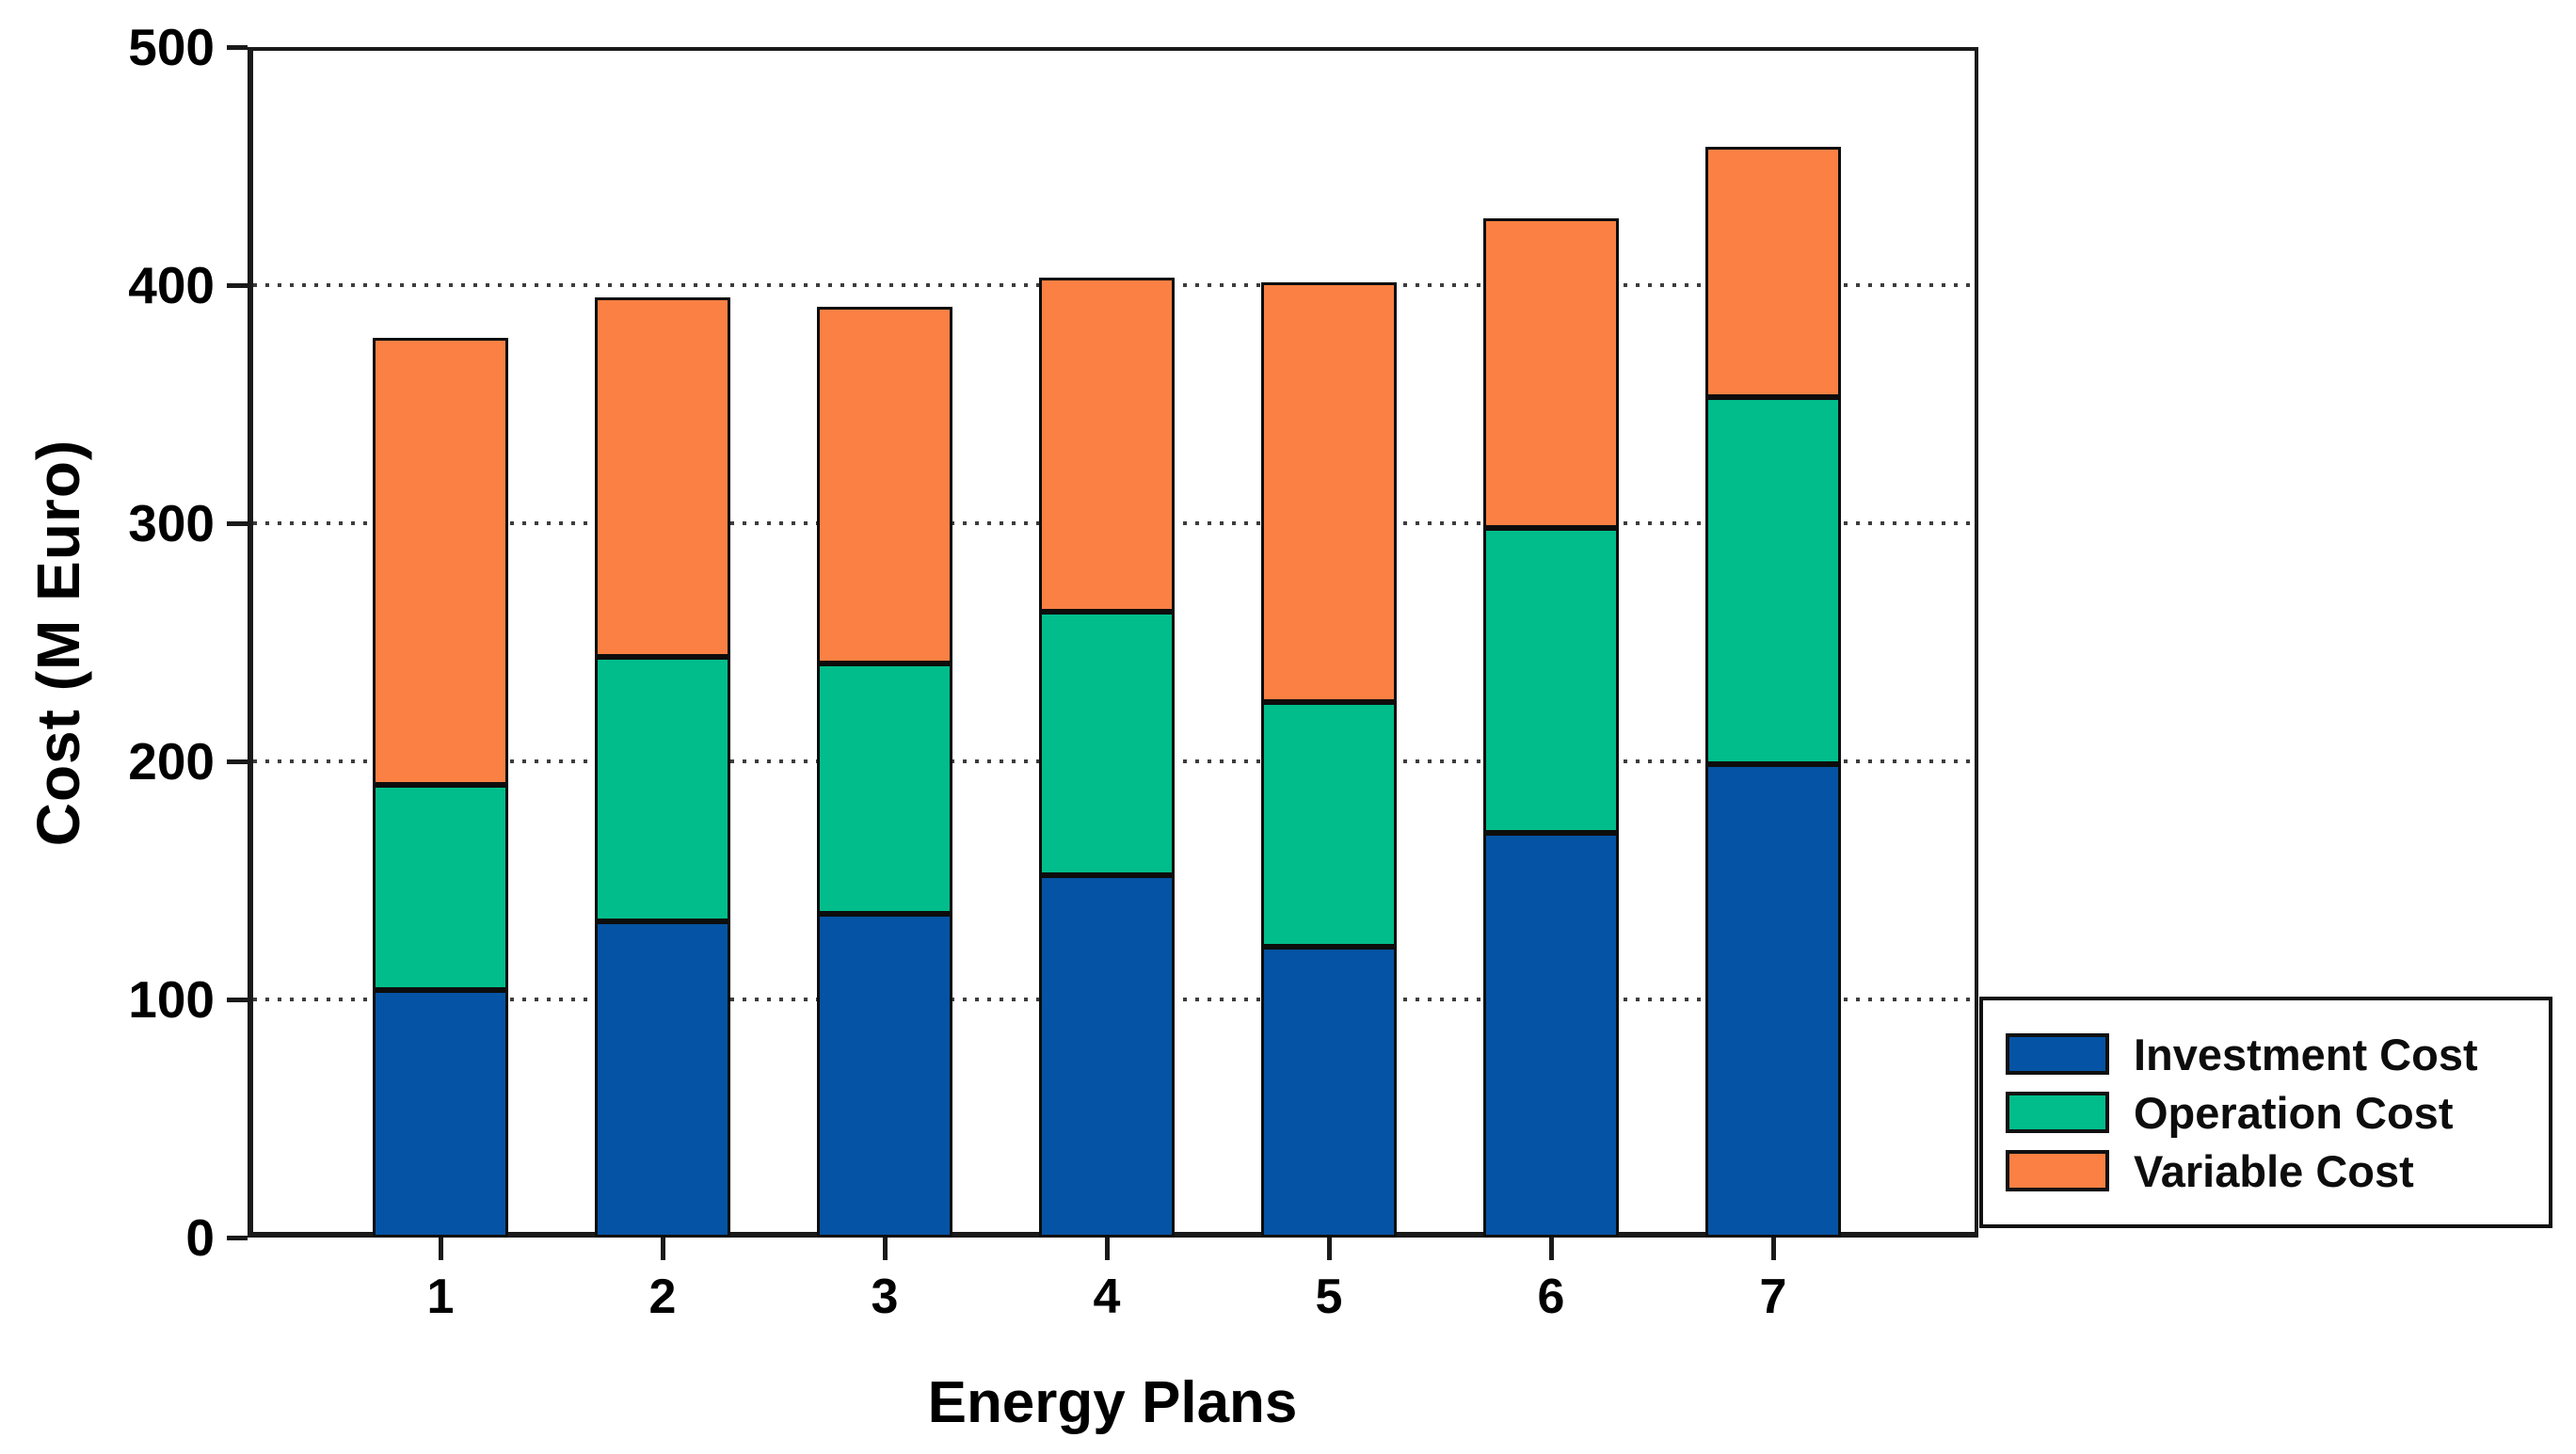 The width and height of the screenshot is (2576, 1454). What do you see at coordinates (171, 47) in the screenshot?
I see `y-axis-tick-label-500: 500` at bounding box center [171, 47].